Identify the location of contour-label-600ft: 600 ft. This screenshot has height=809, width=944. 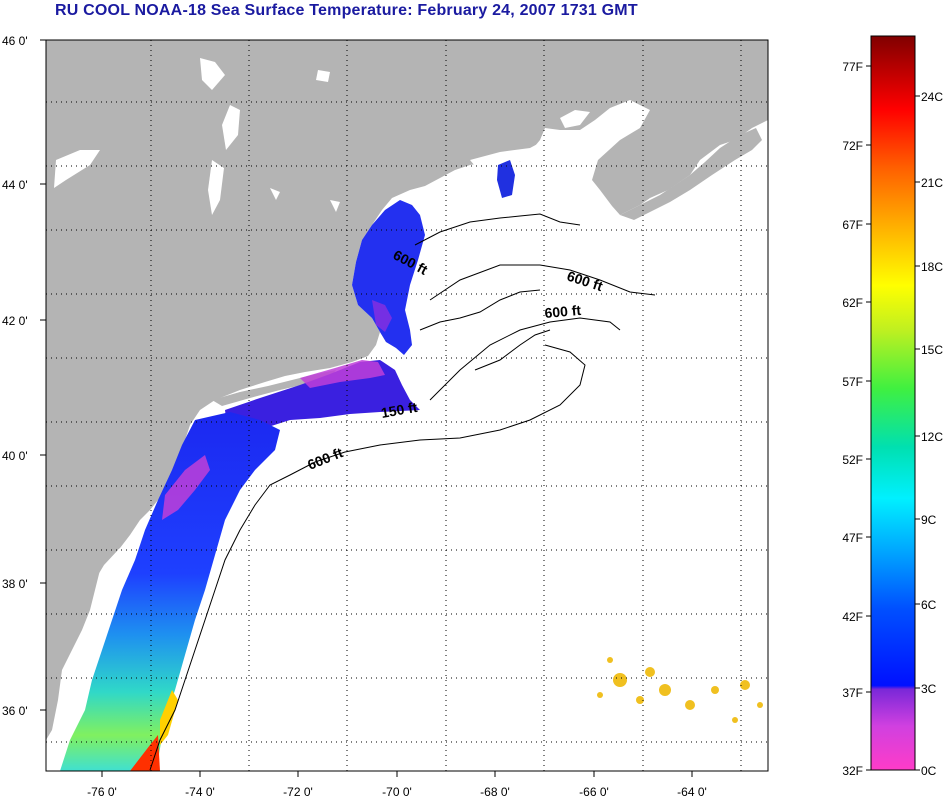
(563, 311).